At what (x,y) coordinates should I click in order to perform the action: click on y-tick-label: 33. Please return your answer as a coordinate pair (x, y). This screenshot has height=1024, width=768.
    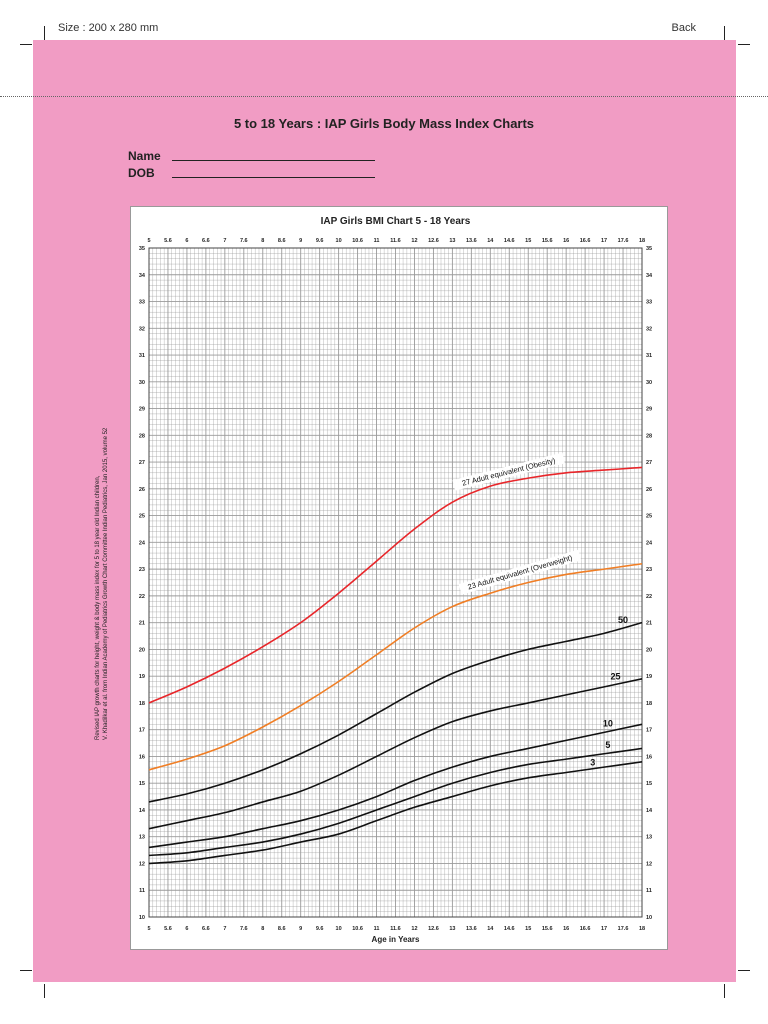
    Looking at the image, I should click on (649, 303).